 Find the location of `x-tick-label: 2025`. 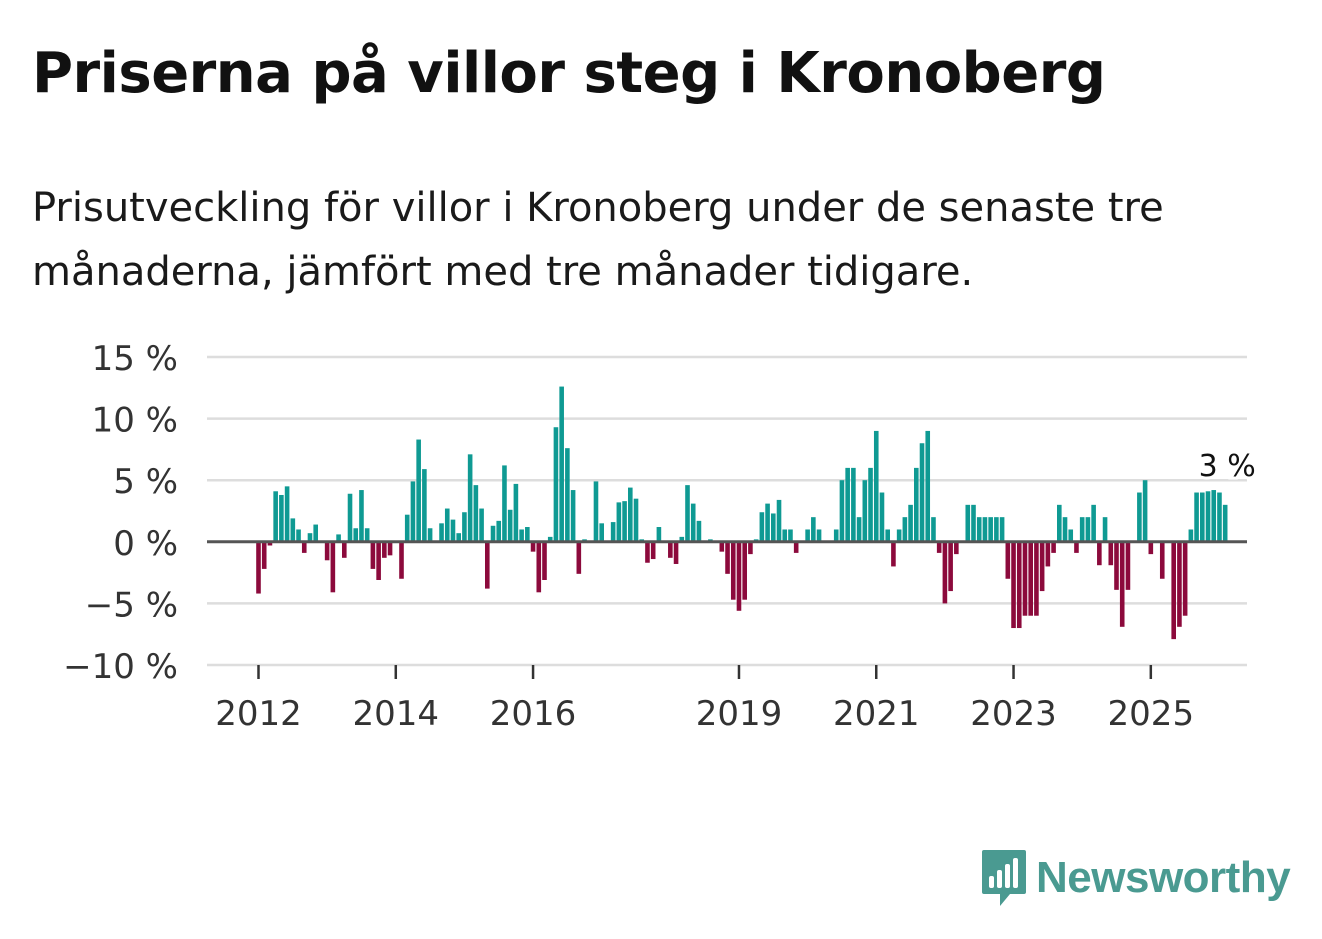

x-tick-label: 2025 is located at coordinates (1151, 714).